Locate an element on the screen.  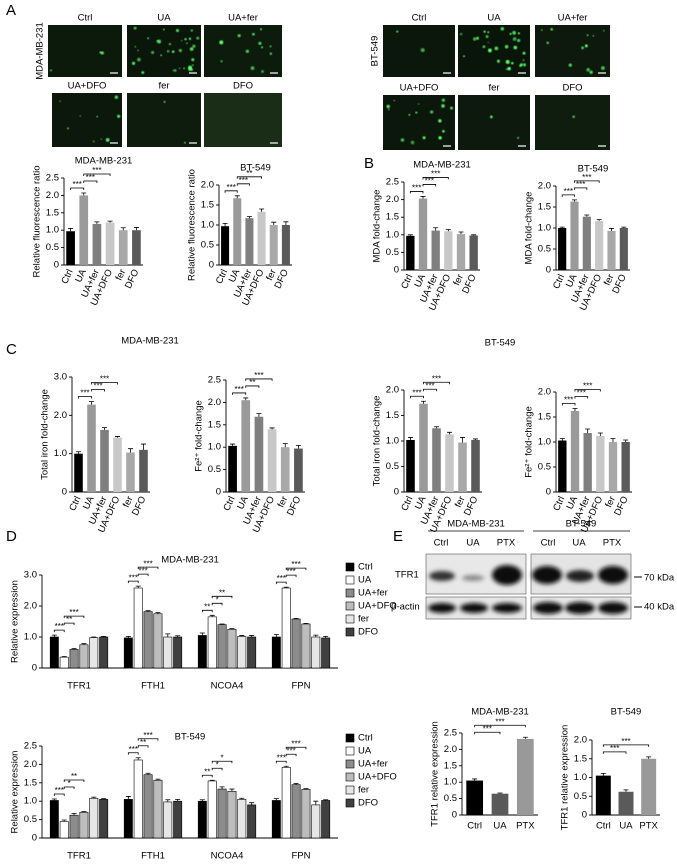
y-tick-label: 2.0 is located at coordinates (214, 402).